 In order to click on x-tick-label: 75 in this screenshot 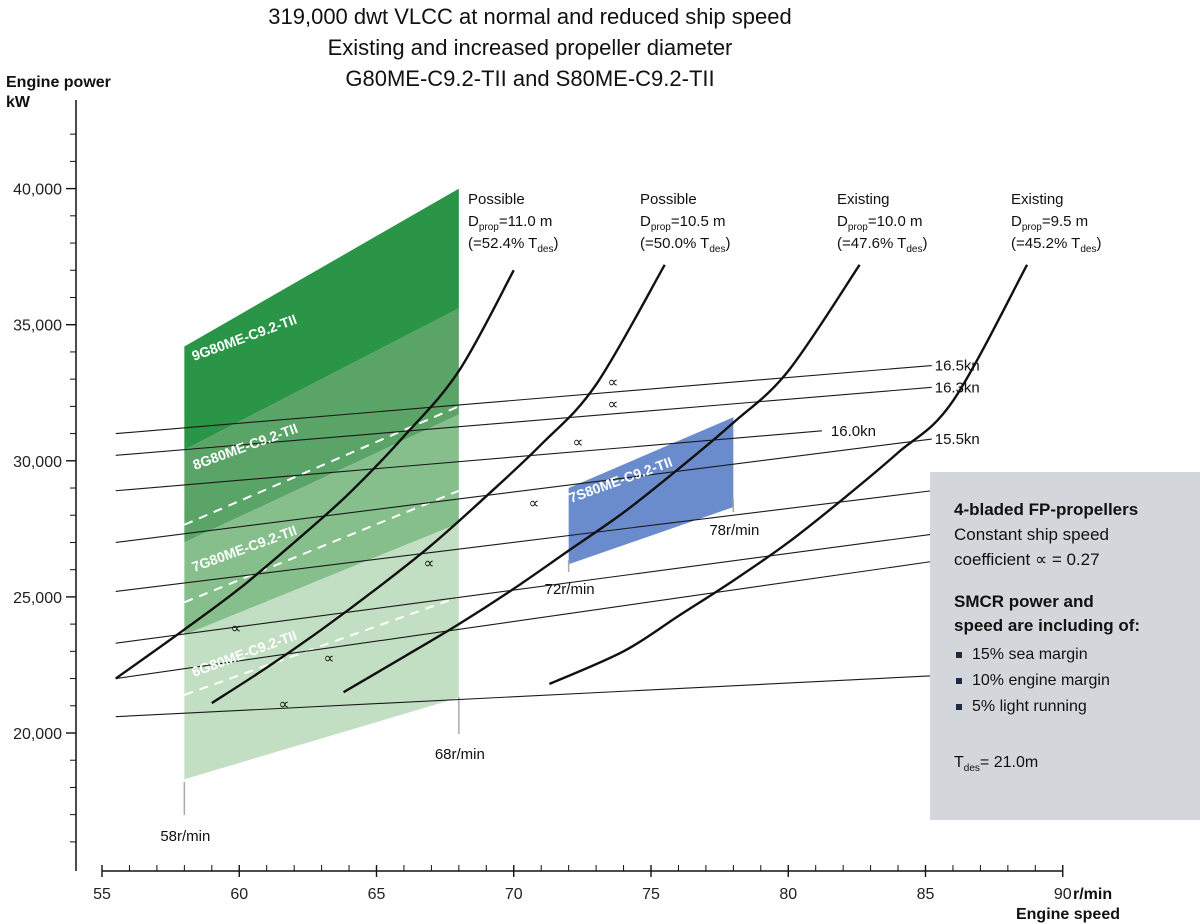, I will do `click(651, 894)`.